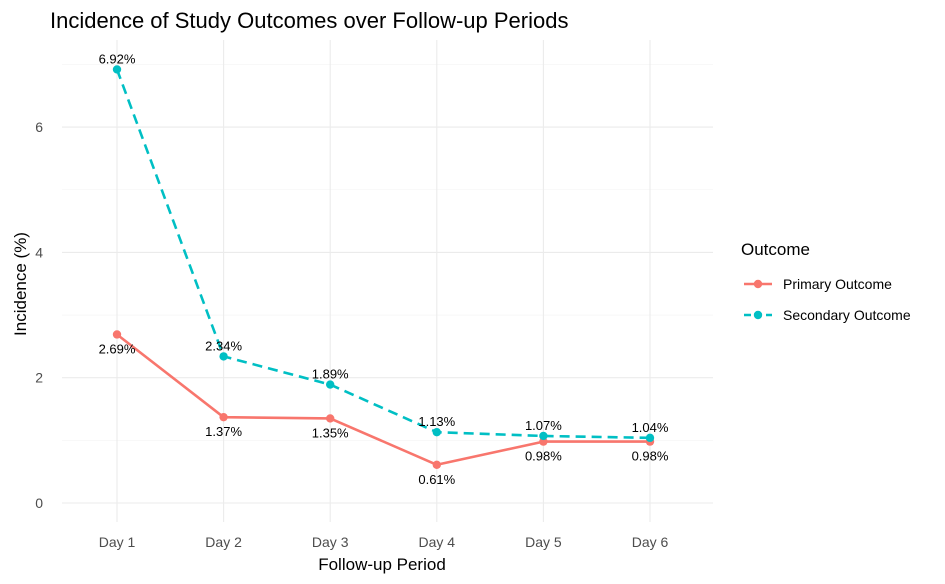 This screenshot has width=945, height=584. I want to click on secondary-outcome-data-label: 2.34%, so click(223, 345).